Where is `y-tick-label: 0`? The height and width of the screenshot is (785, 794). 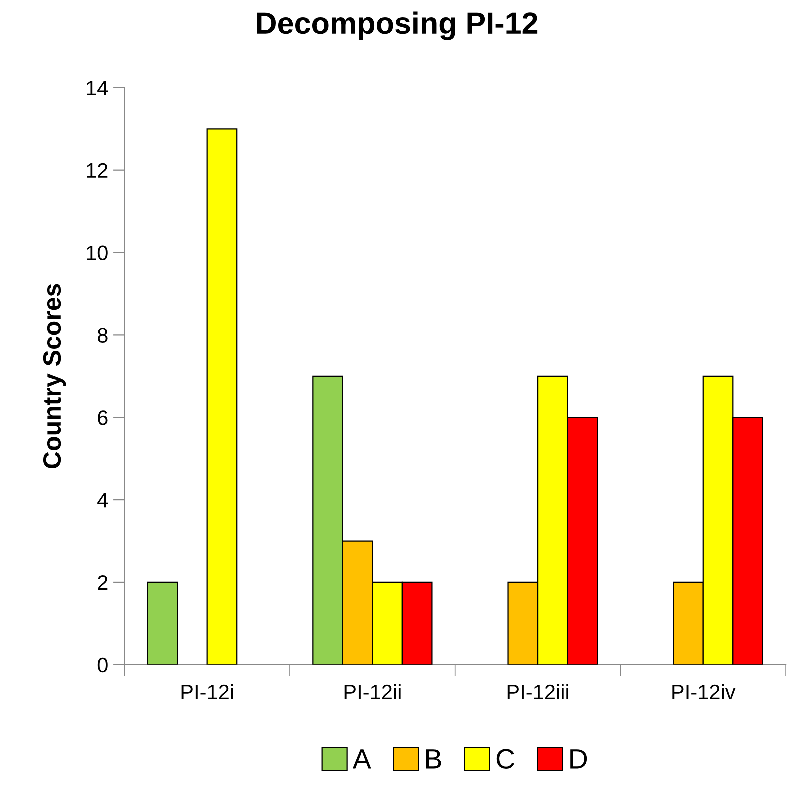
y-tick-label: 0 is located at coordinates (103, 665).